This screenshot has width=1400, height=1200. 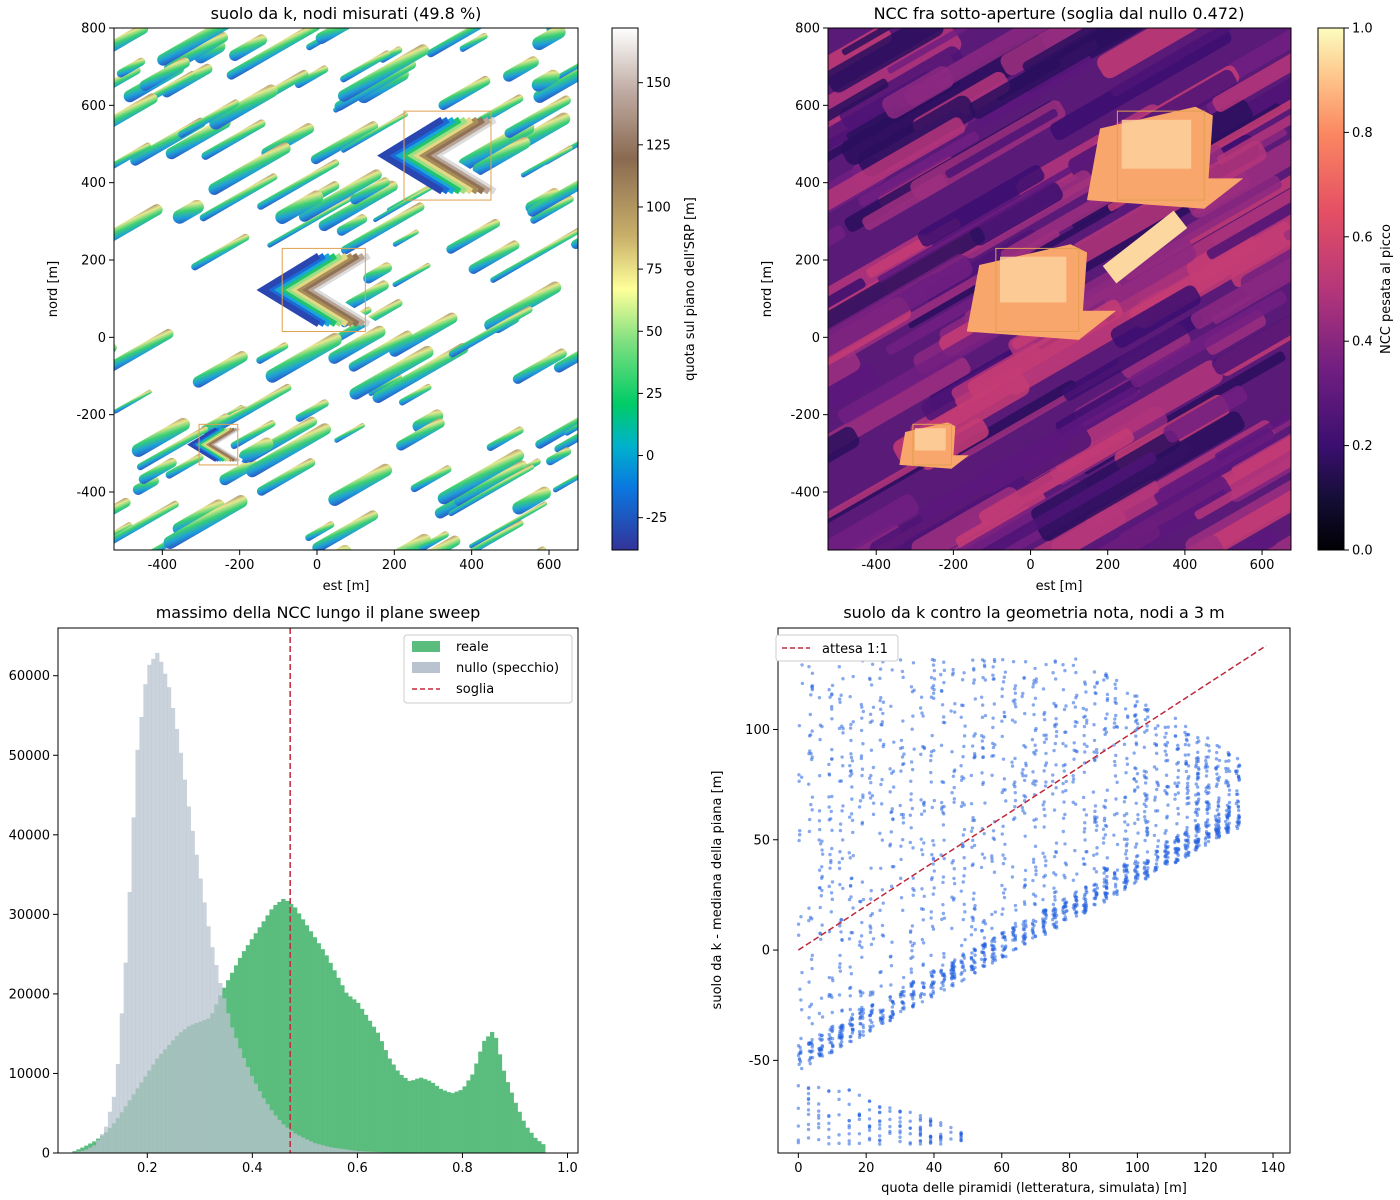 I want to click on ground-map-y-tick-label-0: -400, so click(x=91, y=493).